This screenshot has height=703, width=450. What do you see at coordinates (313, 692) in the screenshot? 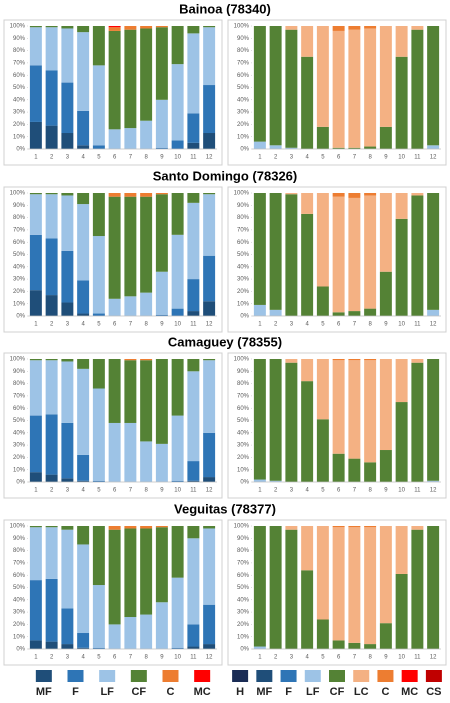
I see `legend-label: LF` at bounding box center [313, 692].